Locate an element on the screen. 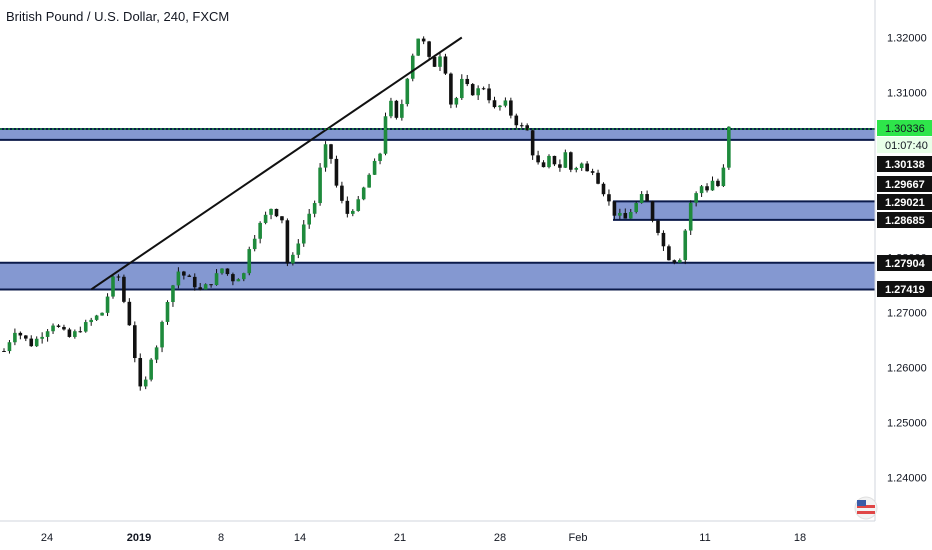 The width and height of the screenshot is (932, 550). time-axis: 24 2019 8 14 21 28 Feb 11 18 is located at coordinates (423, 538).